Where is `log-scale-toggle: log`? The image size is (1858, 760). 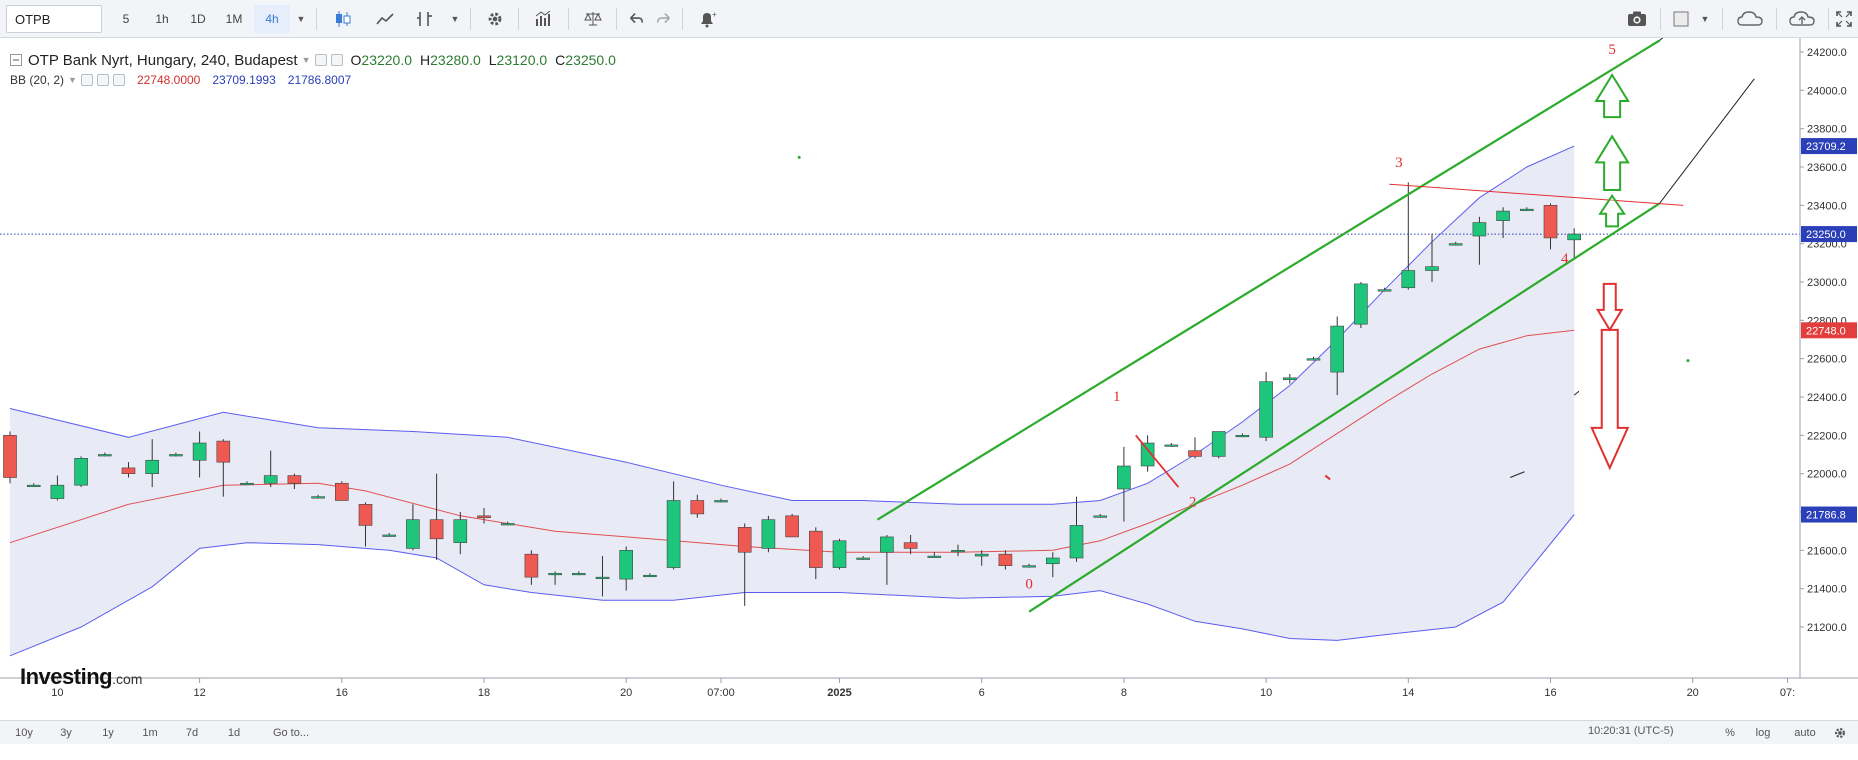 log-scale-toggle: log is located at coordinates (1763, 733).